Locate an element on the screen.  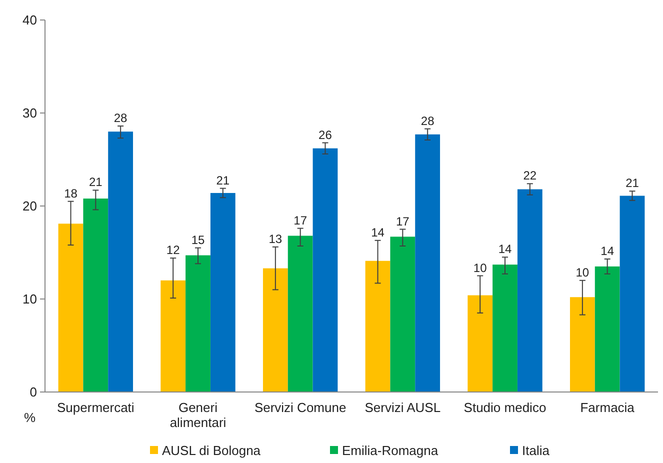
data-label: 26 is located at coordinates (325, 135).